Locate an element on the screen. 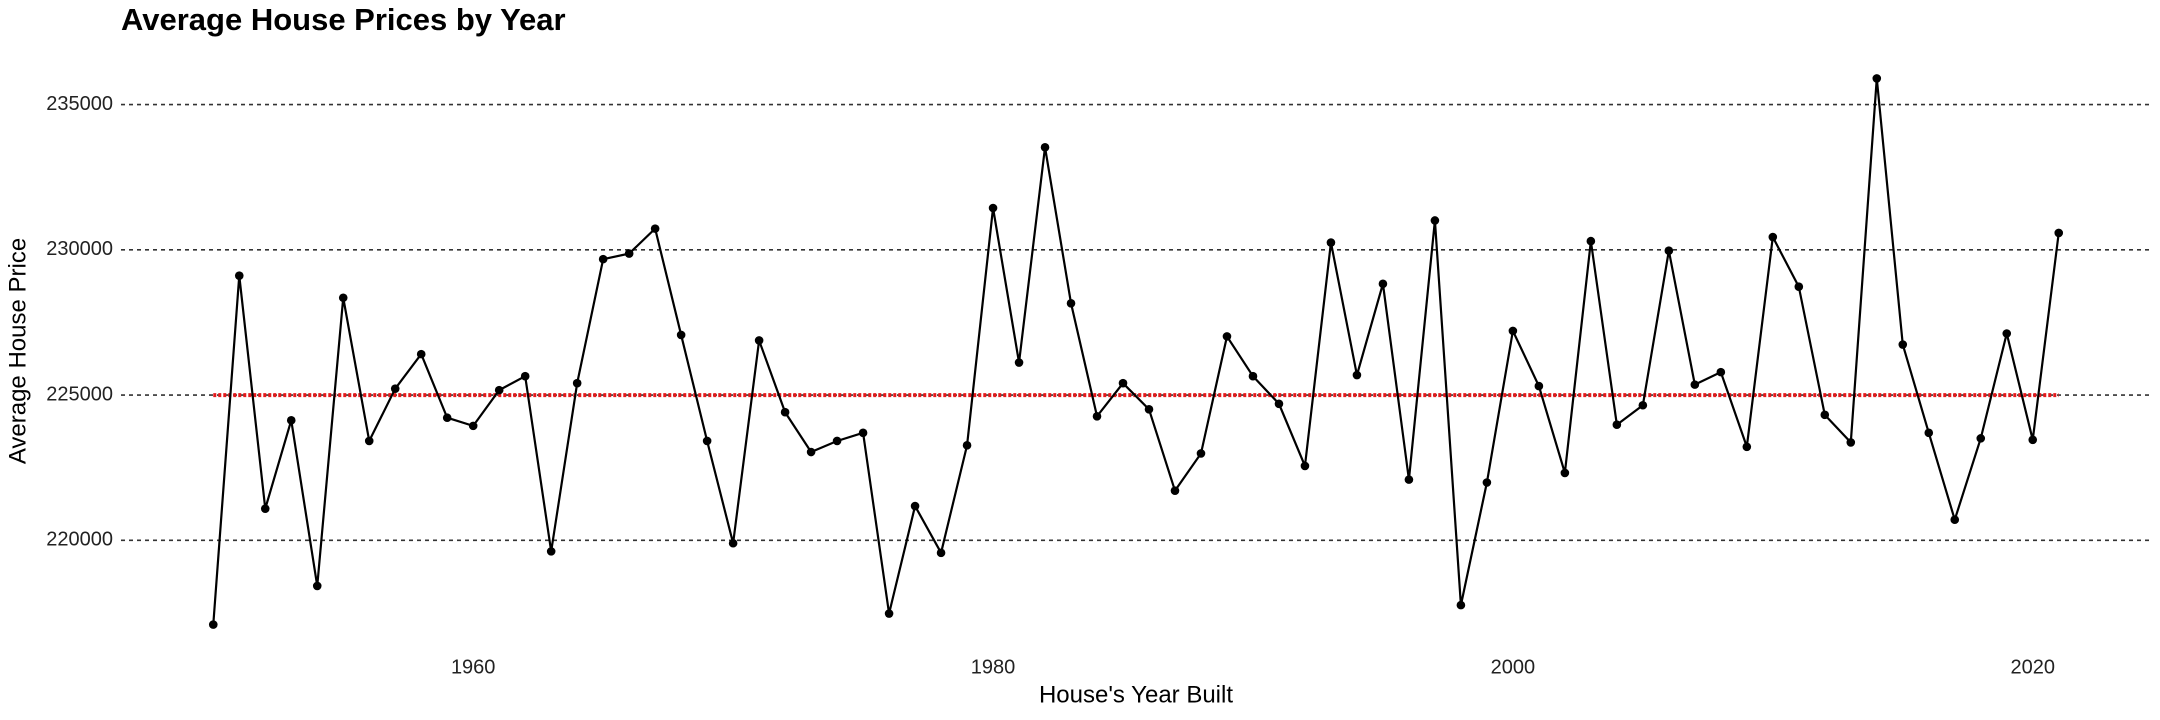 This screenshot has width=2160, height=720. x-tick-label: 2020 is located at coordinates (2032, 667).